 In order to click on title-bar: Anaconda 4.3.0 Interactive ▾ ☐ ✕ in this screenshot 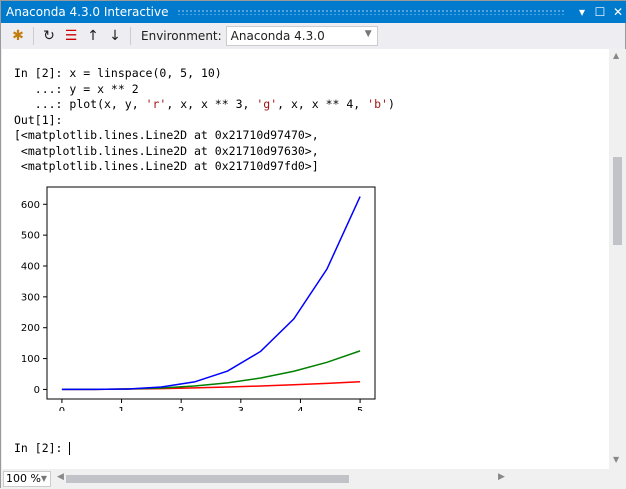, I will do `click(313, 12)`.